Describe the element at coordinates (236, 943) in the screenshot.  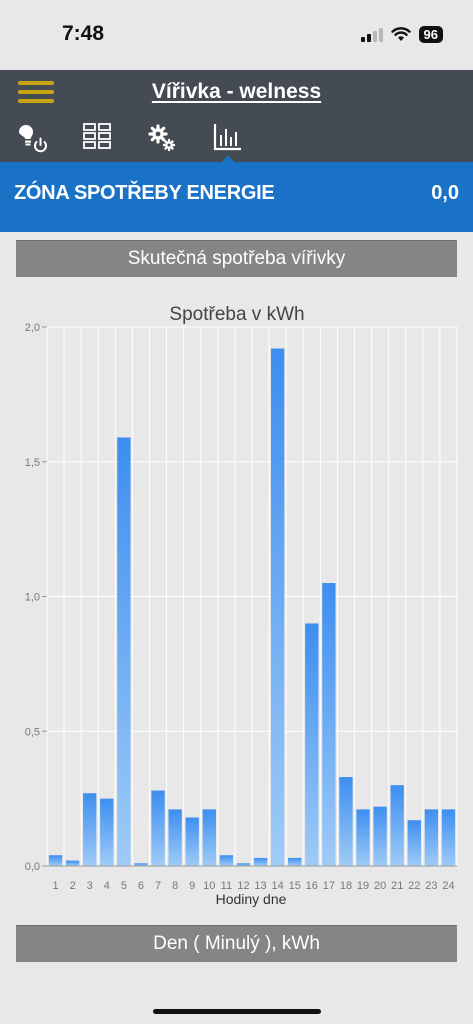
I see `period-selector: Den ( Minulý ), kWh` at that location.